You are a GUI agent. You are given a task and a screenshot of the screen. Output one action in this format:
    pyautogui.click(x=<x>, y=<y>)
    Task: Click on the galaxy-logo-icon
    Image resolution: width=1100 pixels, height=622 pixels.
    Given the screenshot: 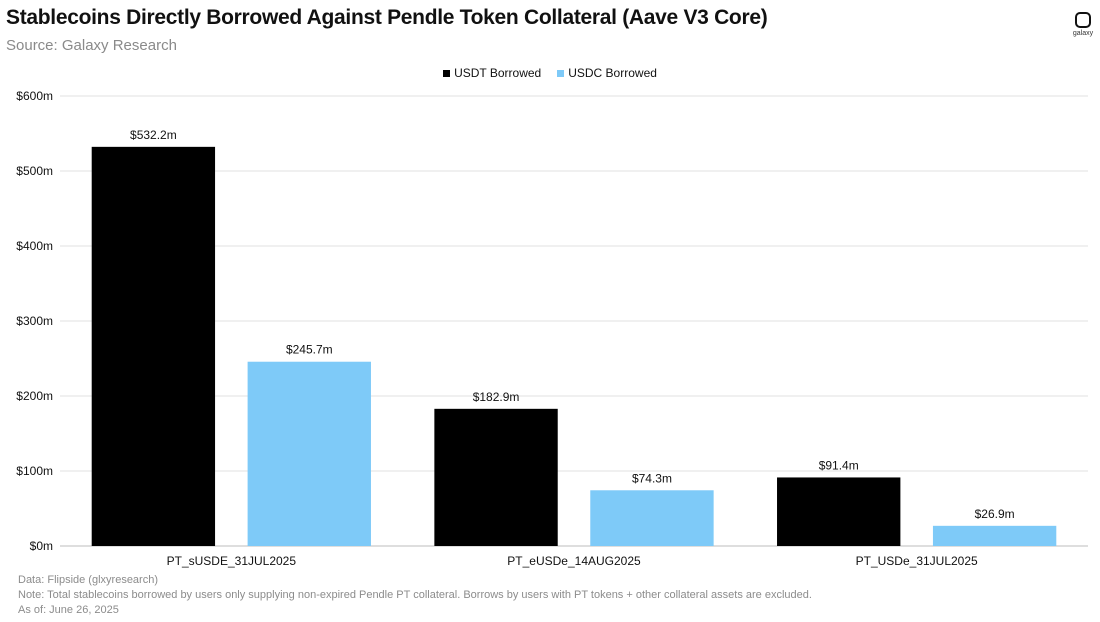 What is the action you would take?
    pyautogui.click(x=1083, y=20)
    